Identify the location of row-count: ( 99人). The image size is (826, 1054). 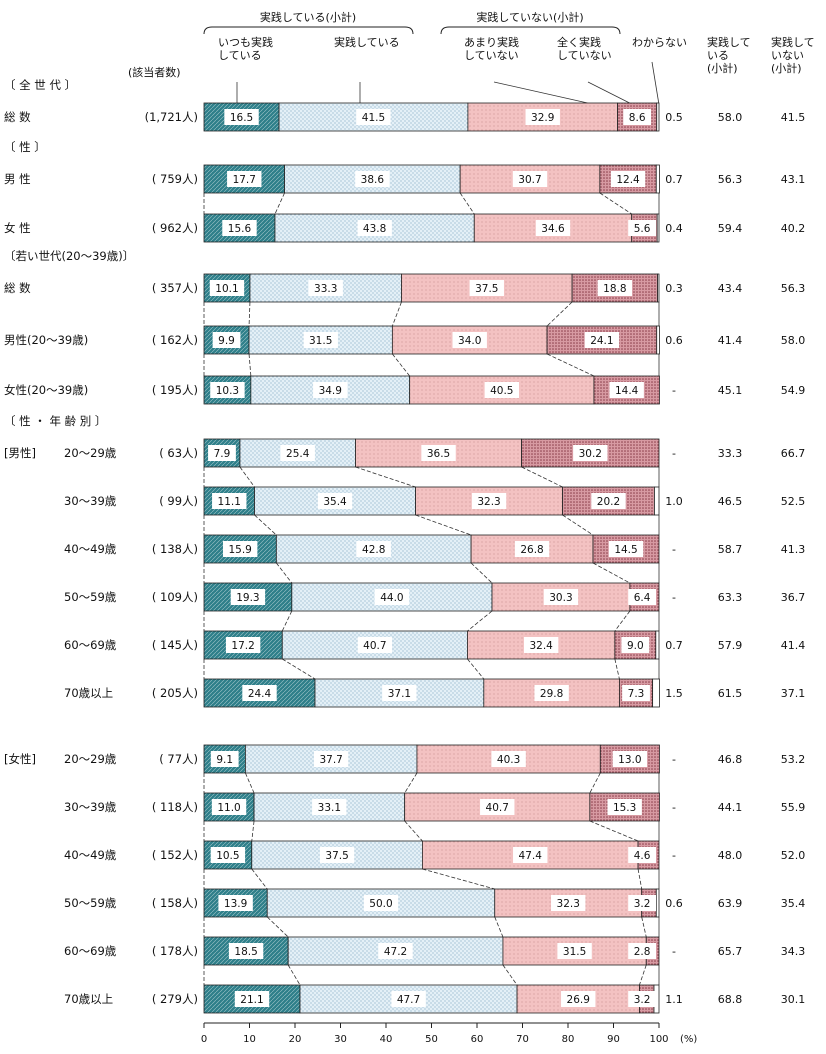
(178, 501).